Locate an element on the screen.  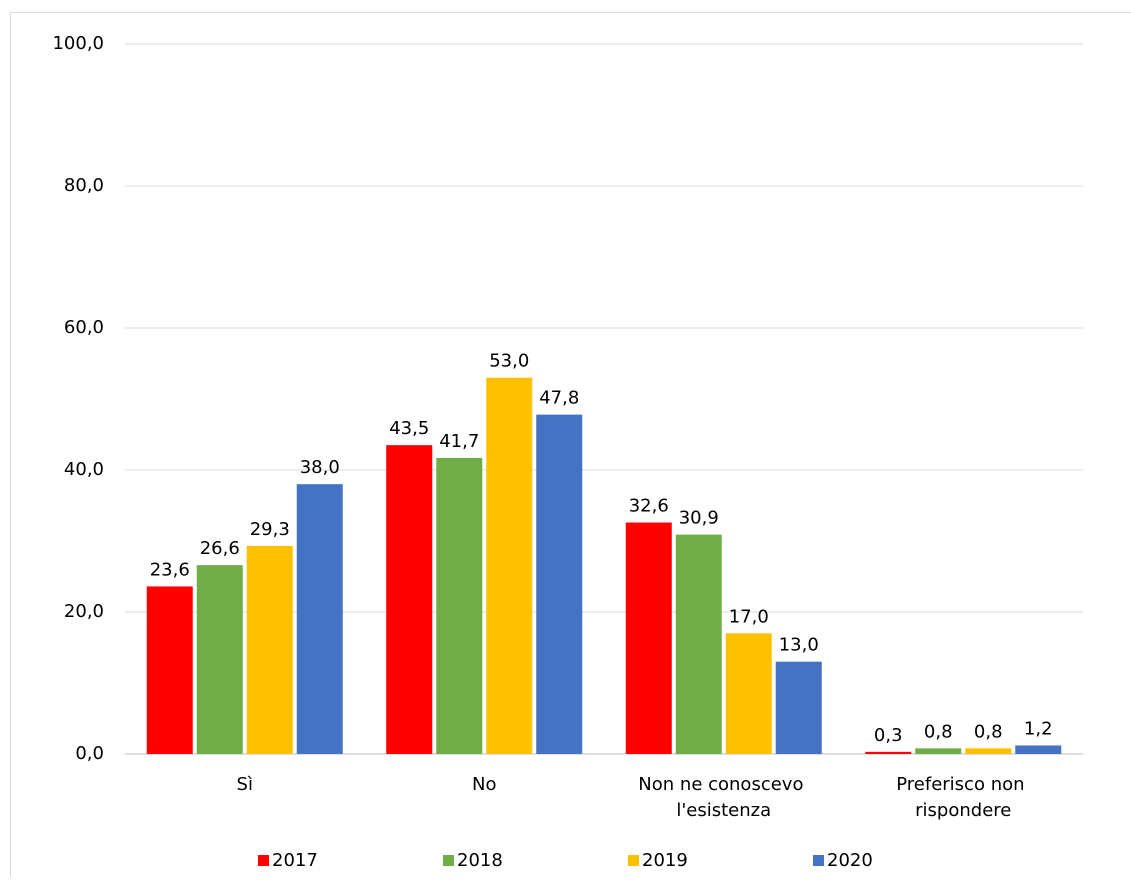
y-tick-label: 20,0 is located at coordinates (84, 611).